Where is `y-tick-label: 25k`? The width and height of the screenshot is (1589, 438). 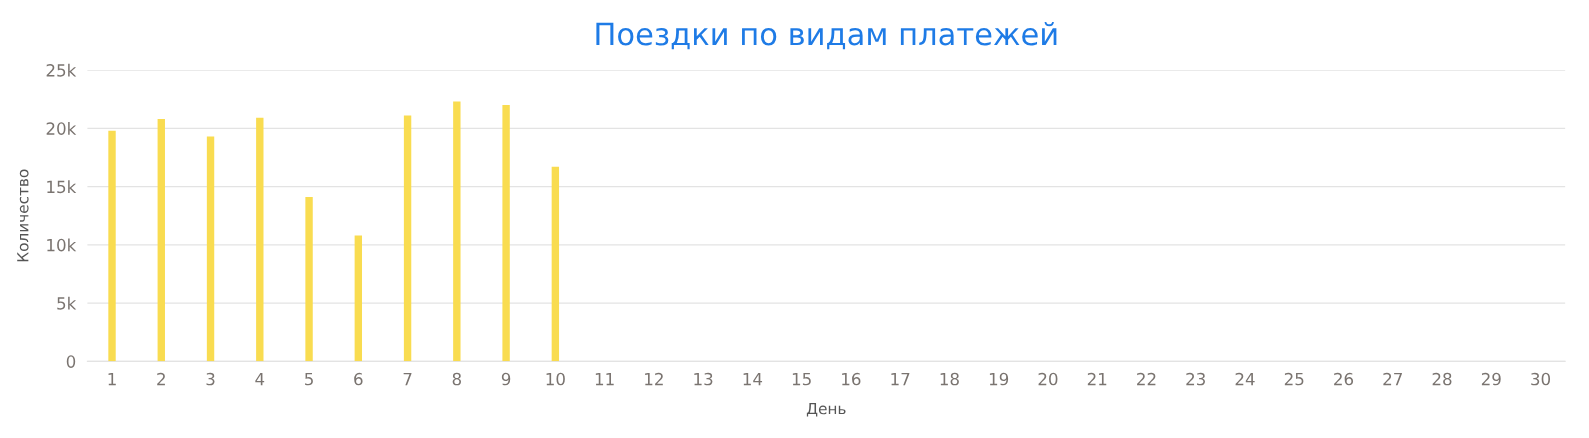
y-tick-label: 25k is located at coordinates (61, 70).